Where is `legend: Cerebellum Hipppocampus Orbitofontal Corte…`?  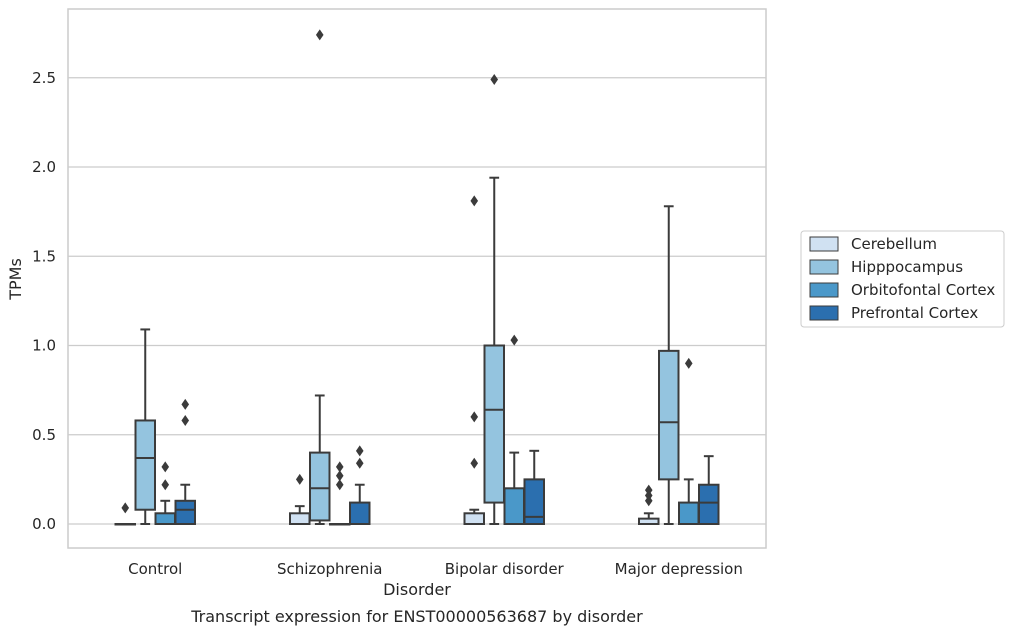 legend: Cerebellum Hipppocampus Orbitofontal Corte… is located at coordinates (902, 279).